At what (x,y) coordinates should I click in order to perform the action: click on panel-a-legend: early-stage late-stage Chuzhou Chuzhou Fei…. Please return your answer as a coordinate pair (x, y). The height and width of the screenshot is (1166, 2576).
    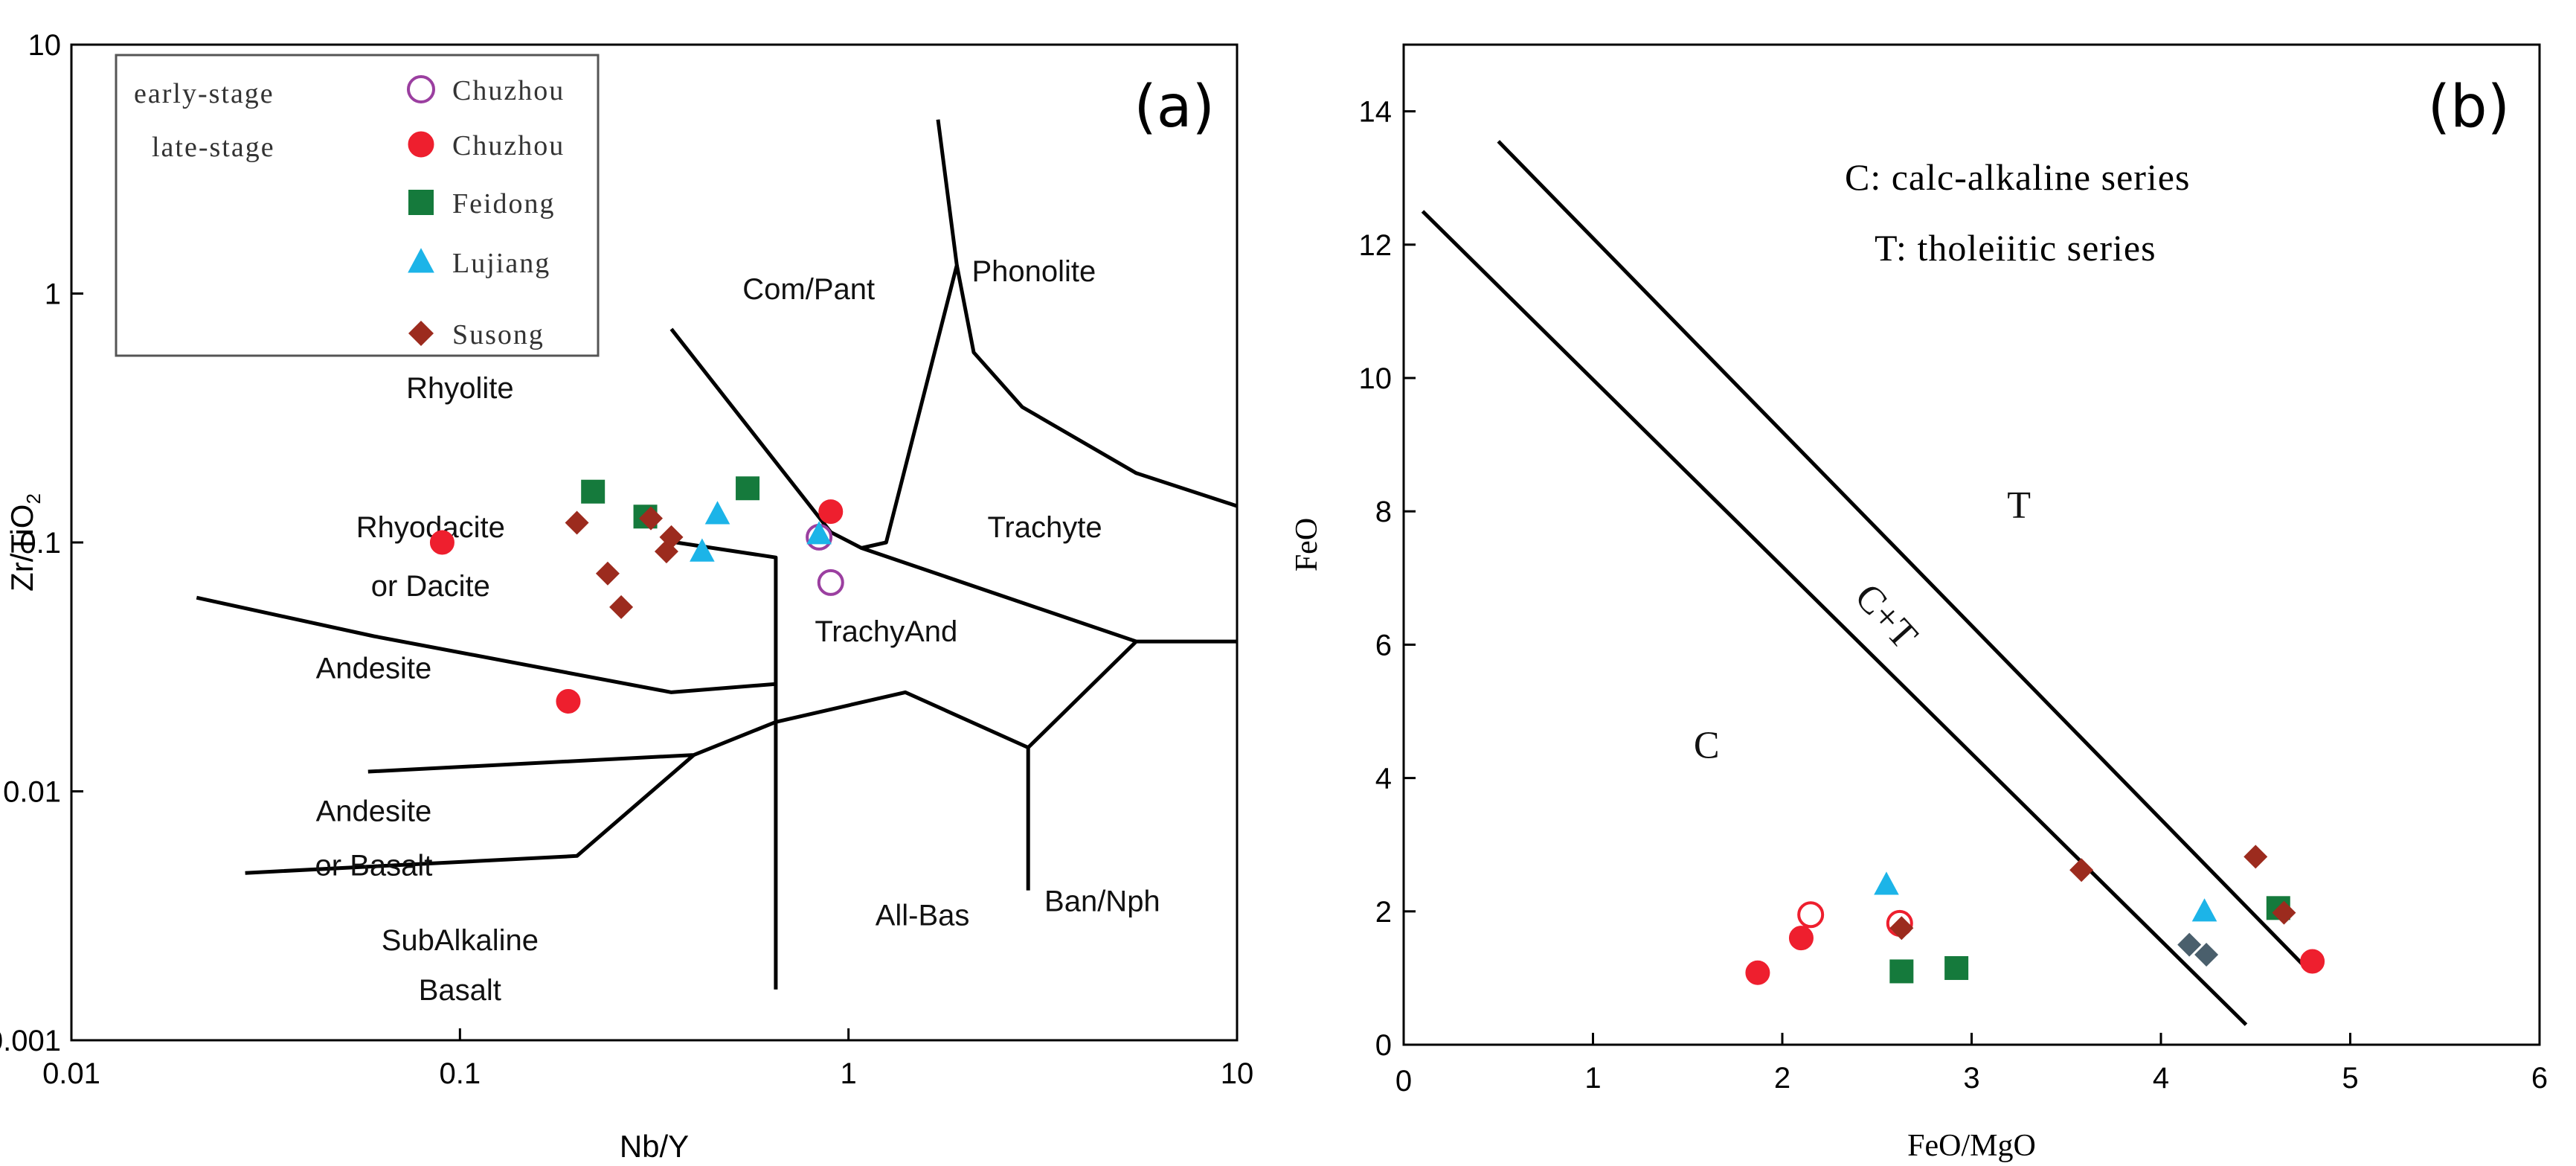
    Looking at the image, I should click on (357, 206).